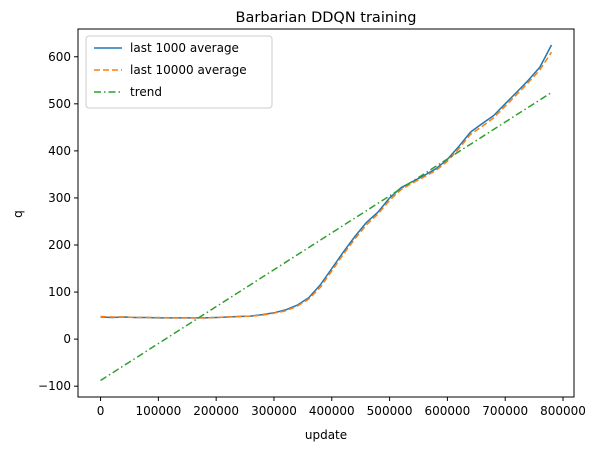 The width and height of the screenshot is (596, 453). What do you see at coordinates (58, 221) in the screenshot?
I see `y-axis-ticks: −100 0 100 200 300 400 500 600` at bounding box center [58, 221].